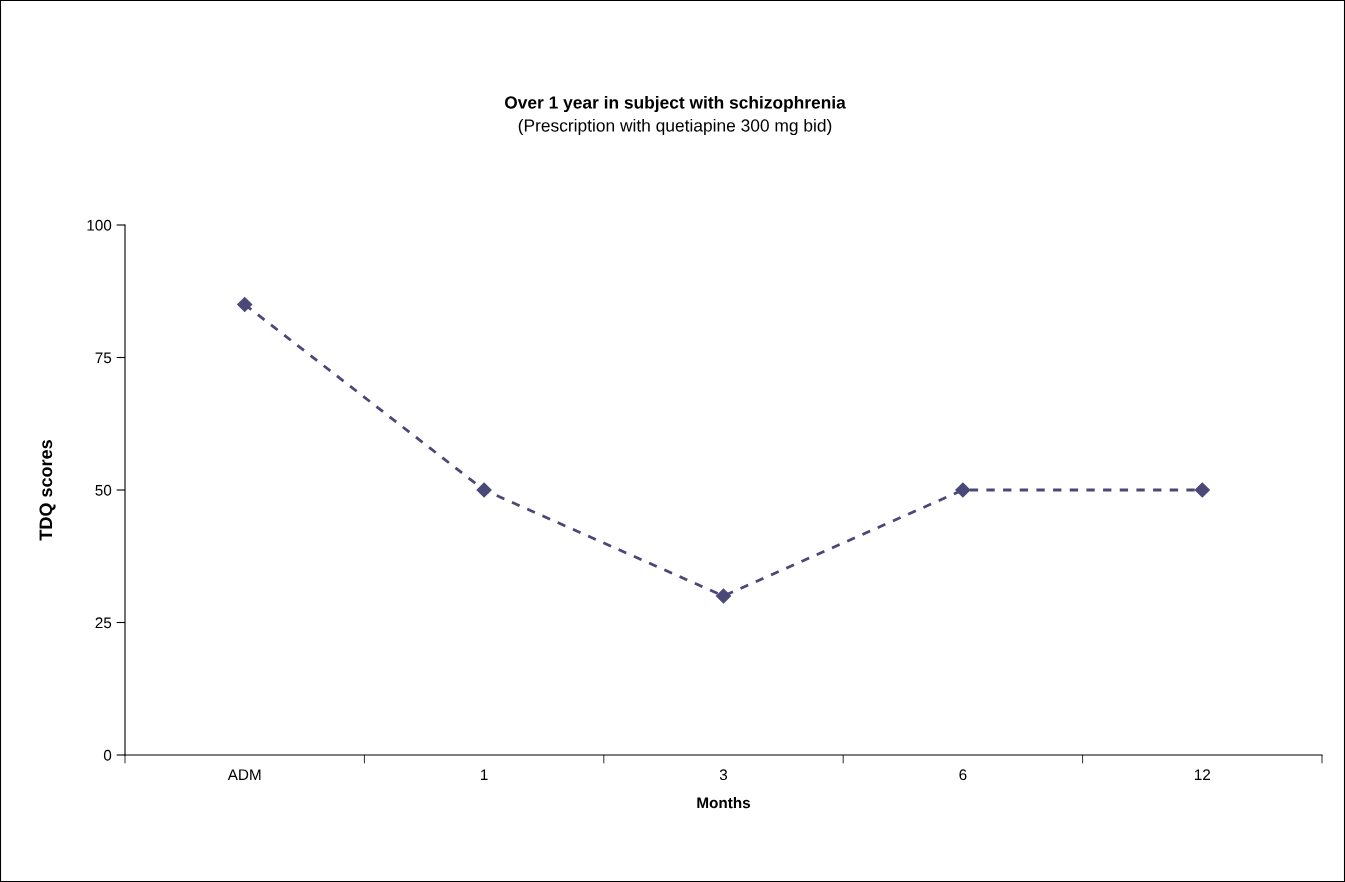  What do you see at coordinates (103, 358) in the screenshot?
I see `y-tick-label: 75` at bounding box center [103, 358].